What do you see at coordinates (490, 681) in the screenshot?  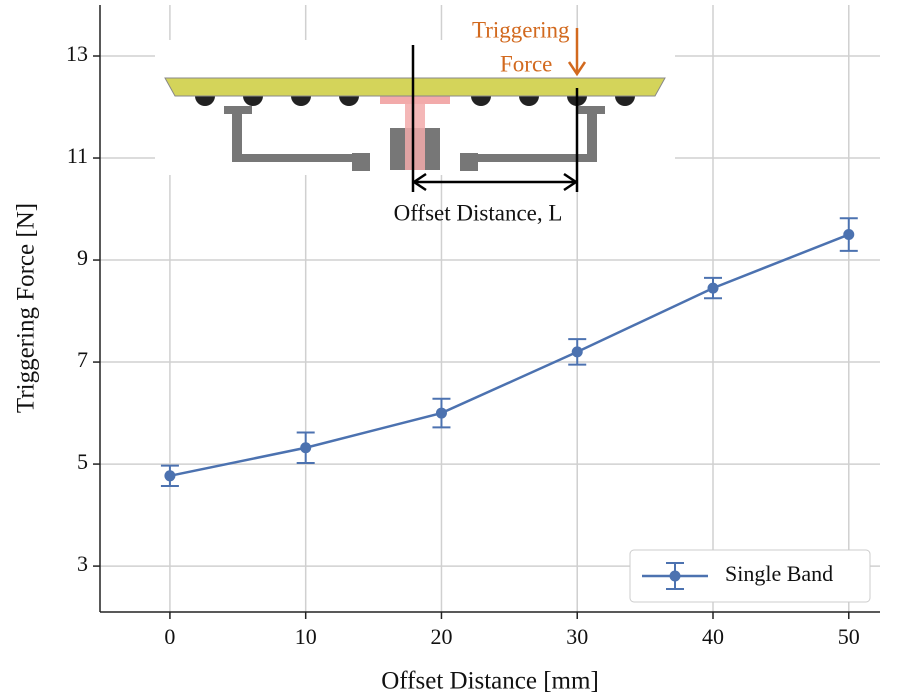 I see `x-axis-label: Offset Distance [mm]` at bounding box center [490, 681].